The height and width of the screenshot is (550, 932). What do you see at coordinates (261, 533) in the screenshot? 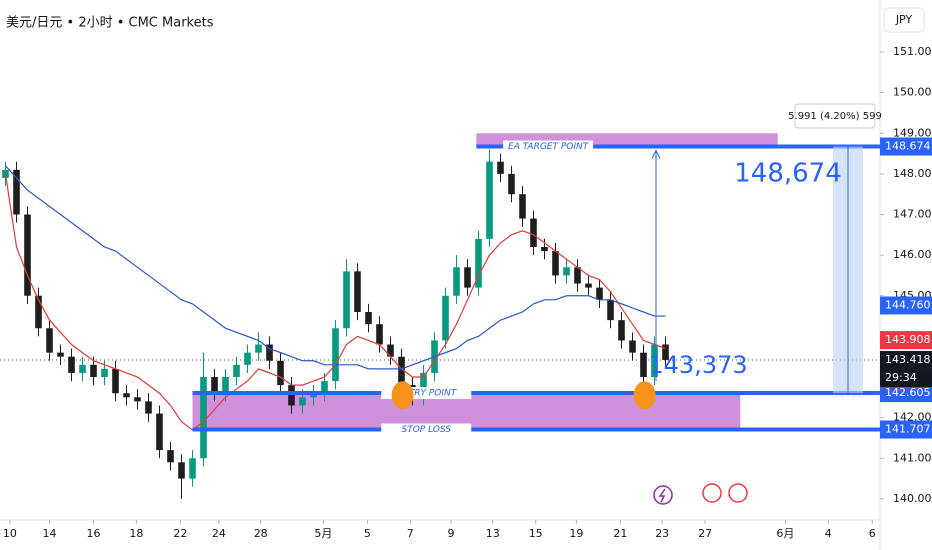
I see `x-tick-label: 28` at bounding box center [261, 533].